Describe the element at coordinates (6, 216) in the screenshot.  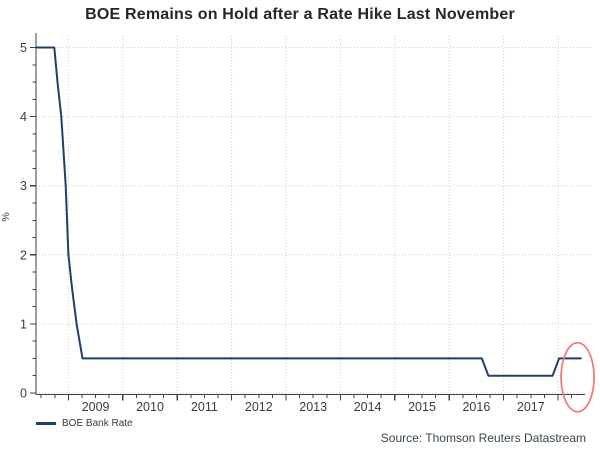
I see `y-axis-title: %` at that location.